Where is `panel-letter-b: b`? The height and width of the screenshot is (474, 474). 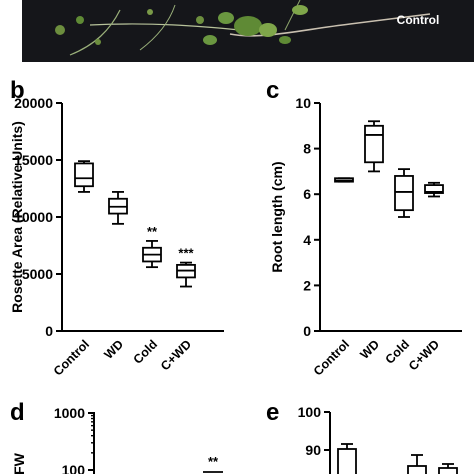
panel-letter-b: b is located at coordinates (17, 90).